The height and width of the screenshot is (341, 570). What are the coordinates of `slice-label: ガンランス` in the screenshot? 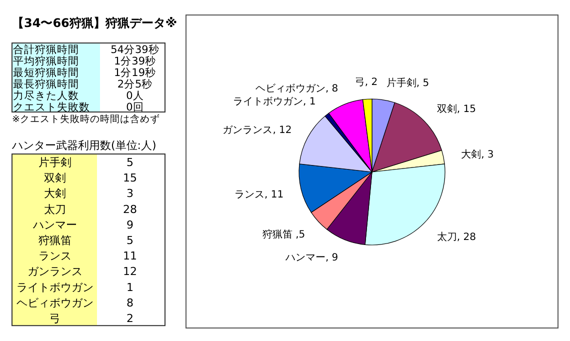 It's located at (247, 130).